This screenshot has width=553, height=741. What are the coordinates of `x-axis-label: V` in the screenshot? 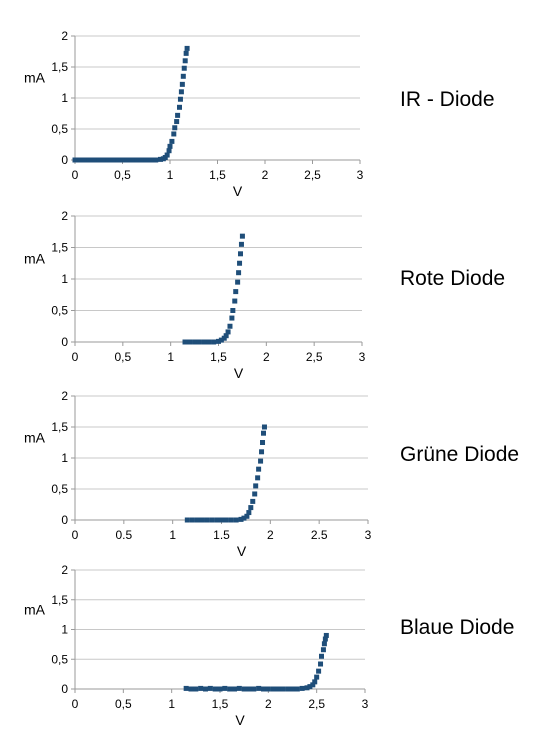 It's located at (238, 191).